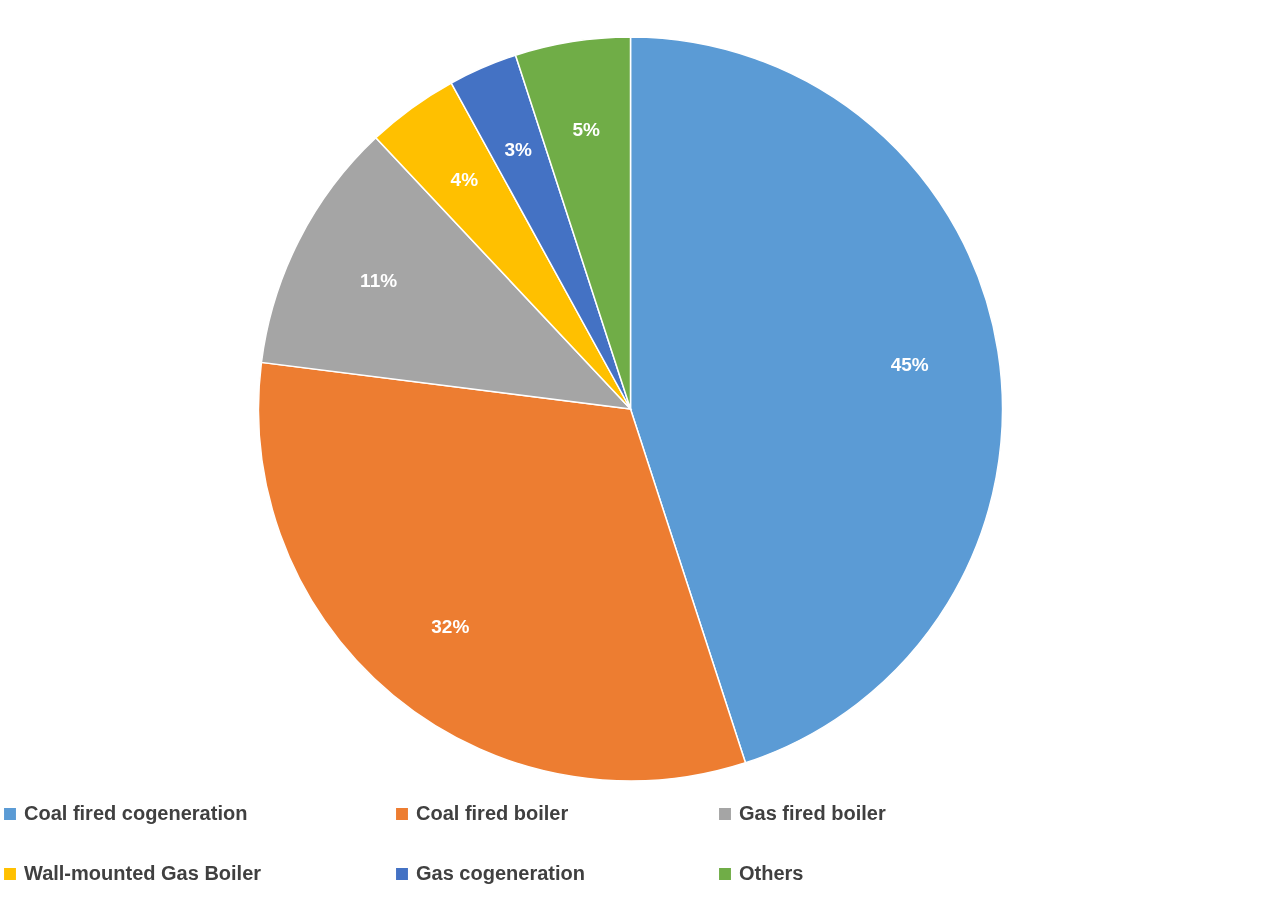 This screenshot has height=904, width=1261. What do you see at coordinates (771, 873) in the screenshot?
I see `legend-label: Others` at bounding box center [771, 873].